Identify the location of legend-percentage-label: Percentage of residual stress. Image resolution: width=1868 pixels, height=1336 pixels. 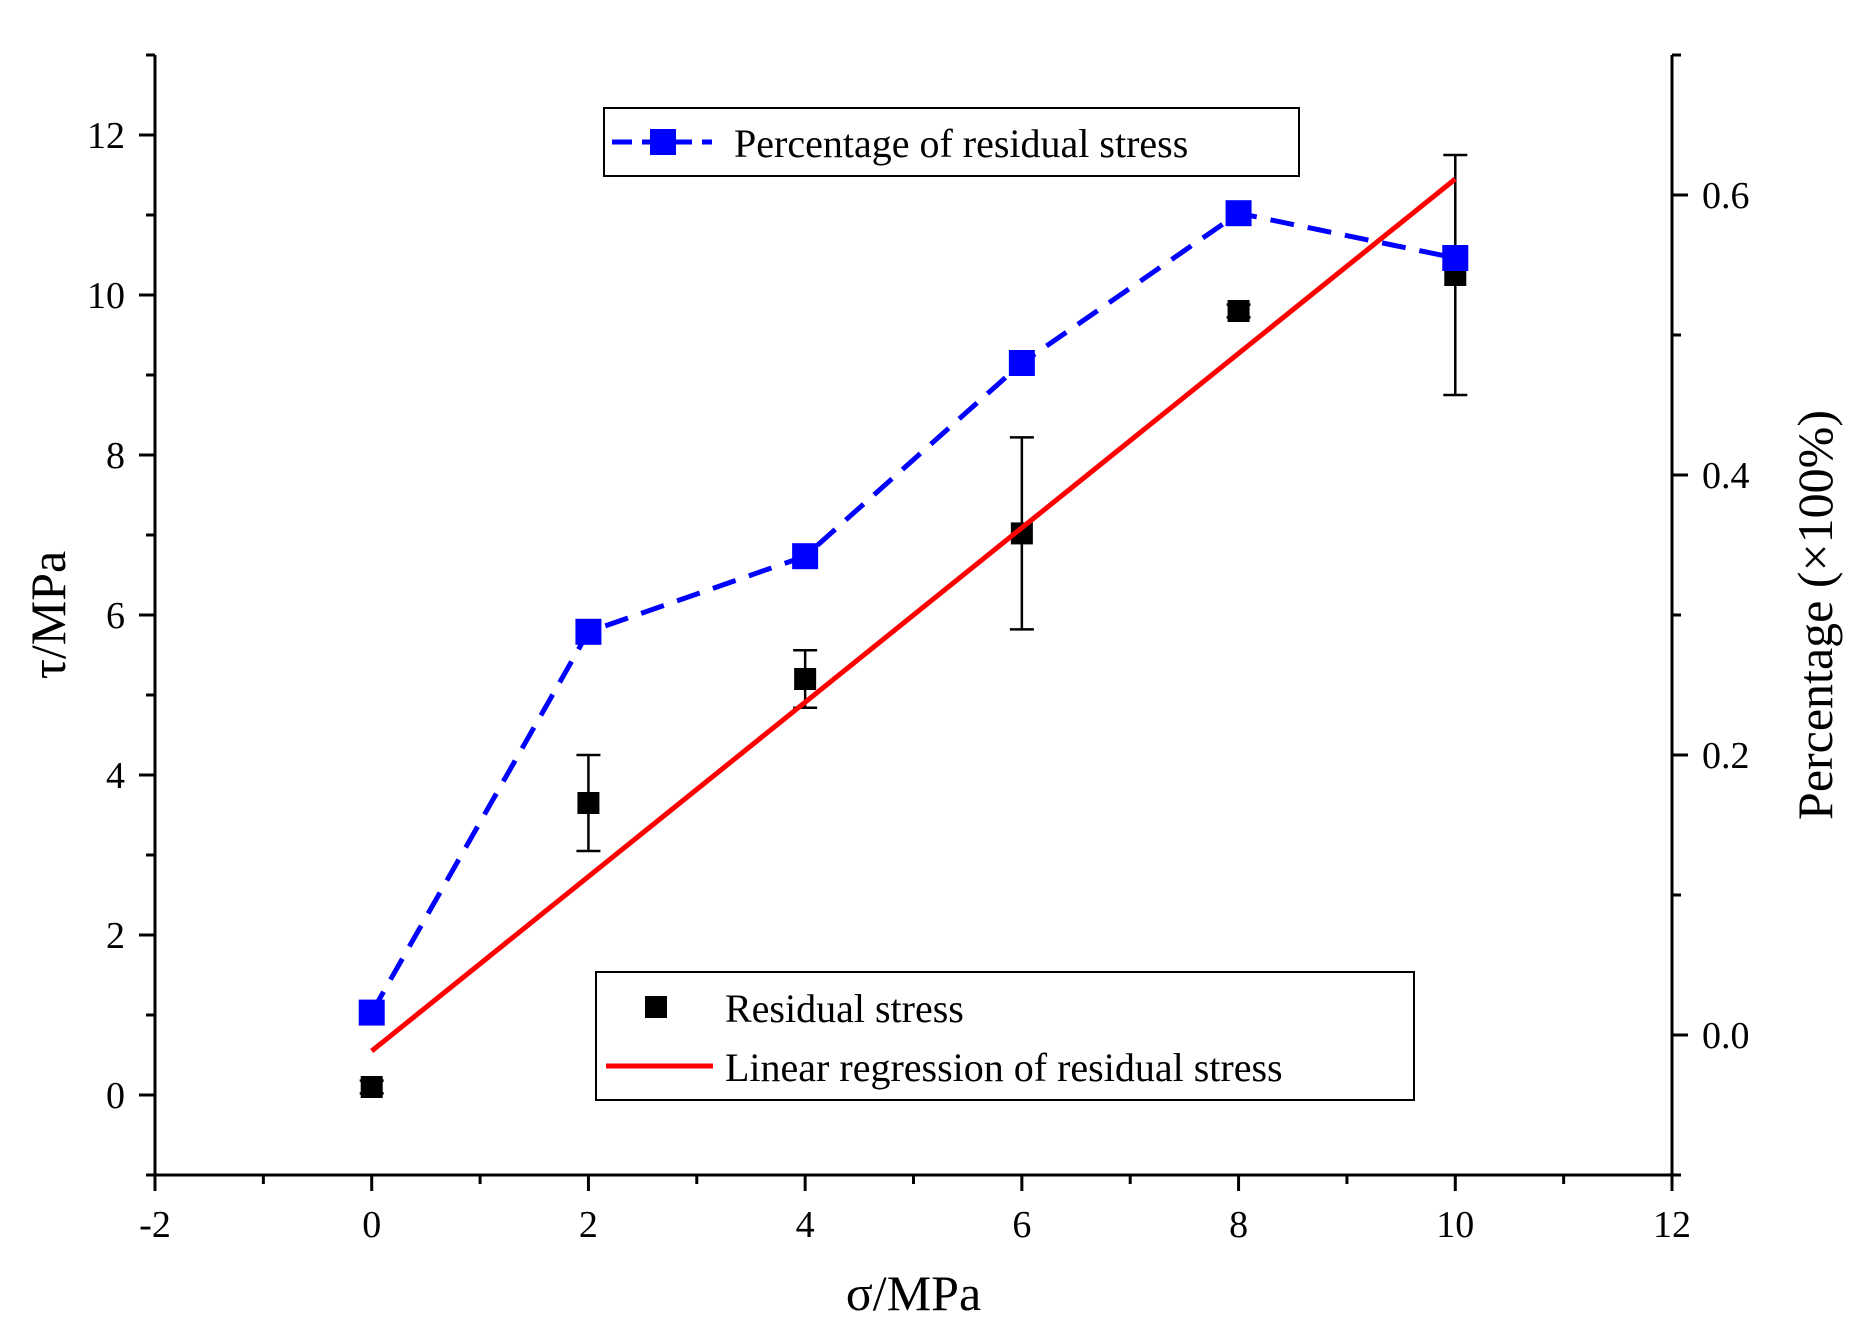
(961, 143).